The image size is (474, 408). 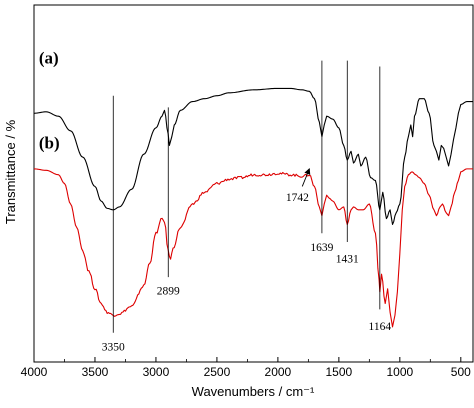 What do you see at coordinates (49, 58) in the screenshot?
I see `series-label-a: (a)` at bounding box center [49, 58].